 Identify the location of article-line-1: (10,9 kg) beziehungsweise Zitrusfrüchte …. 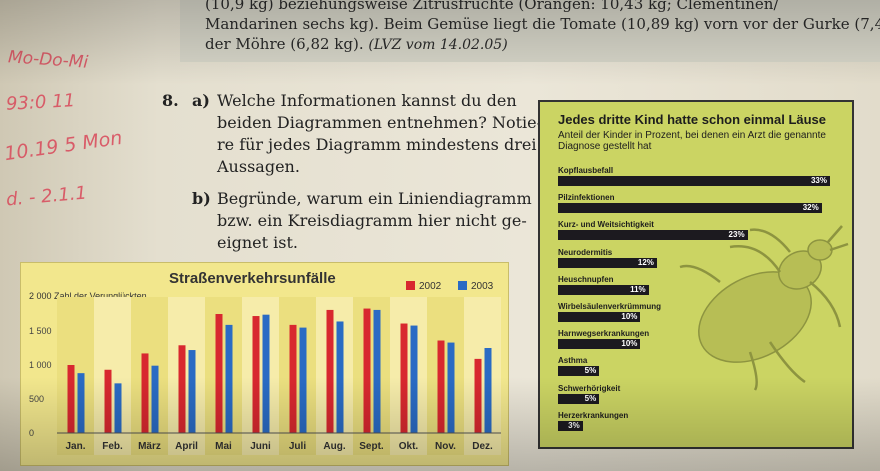
(492, 6).